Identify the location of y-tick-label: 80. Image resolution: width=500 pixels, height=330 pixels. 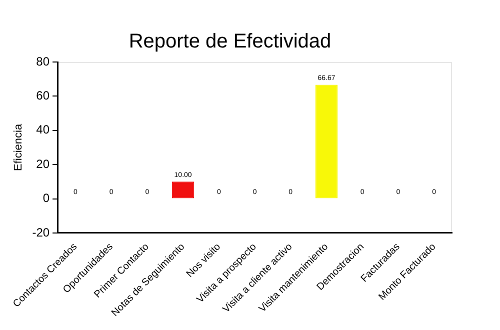
(43, 61).